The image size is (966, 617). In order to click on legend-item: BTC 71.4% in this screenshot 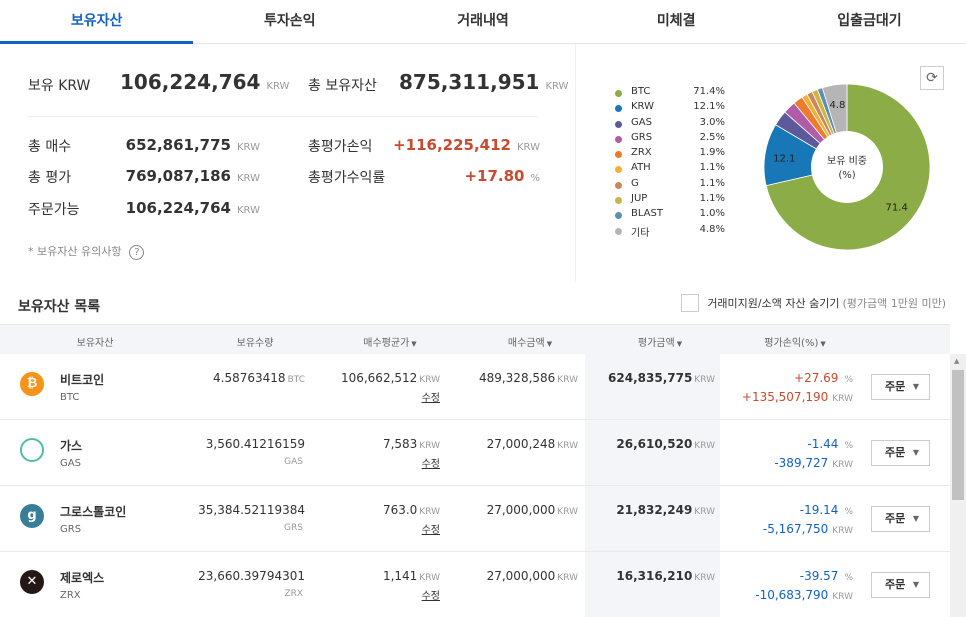, I will do `click(670, 93)`.